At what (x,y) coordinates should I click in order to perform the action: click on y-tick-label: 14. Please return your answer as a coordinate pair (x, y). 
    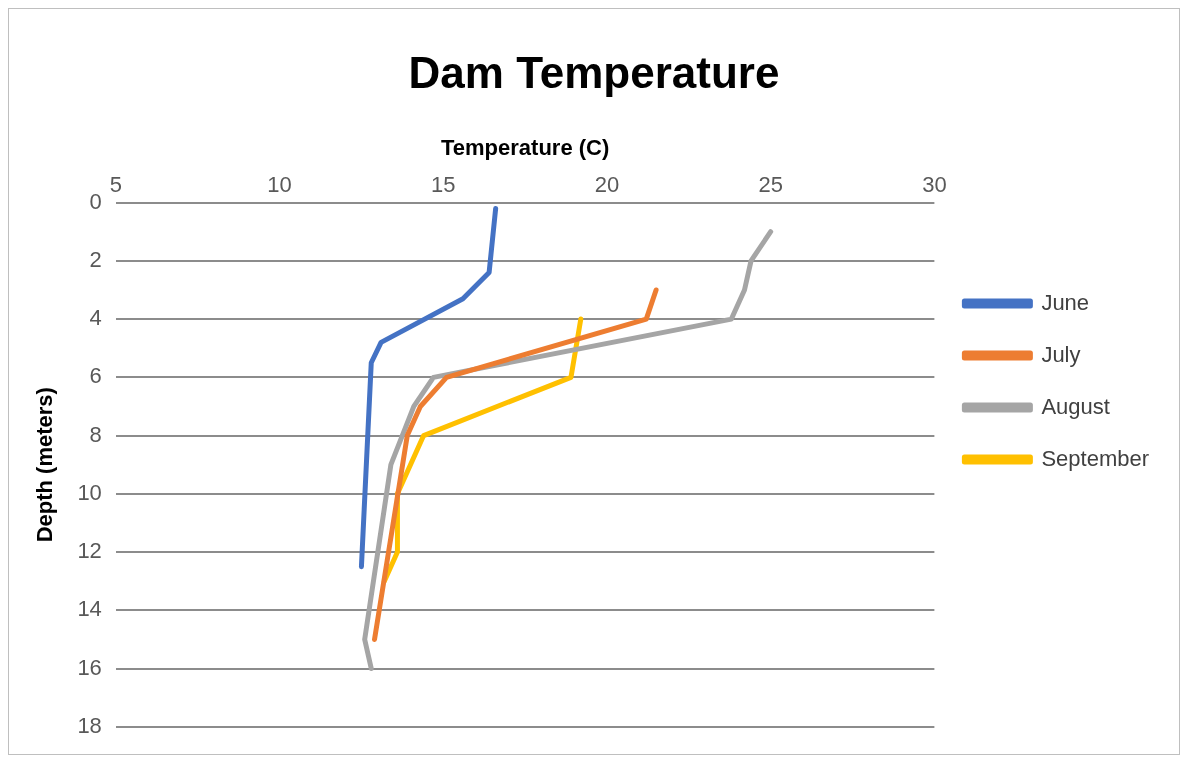
    Looking at the image, I should click on (89, 609).